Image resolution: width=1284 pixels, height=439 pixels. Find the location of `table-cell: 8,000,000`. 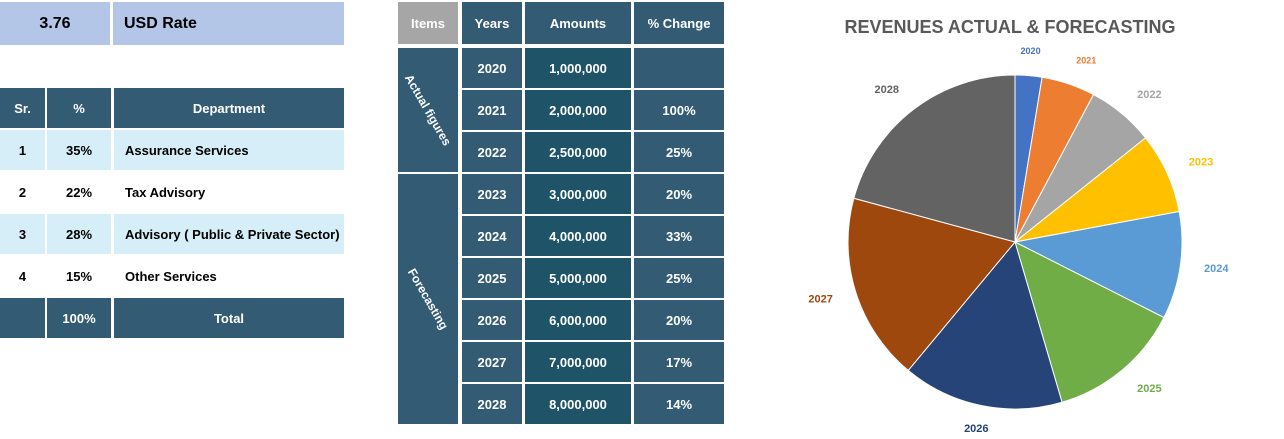

table-cell: 8,000,000 is located at coordinates (578, 404).